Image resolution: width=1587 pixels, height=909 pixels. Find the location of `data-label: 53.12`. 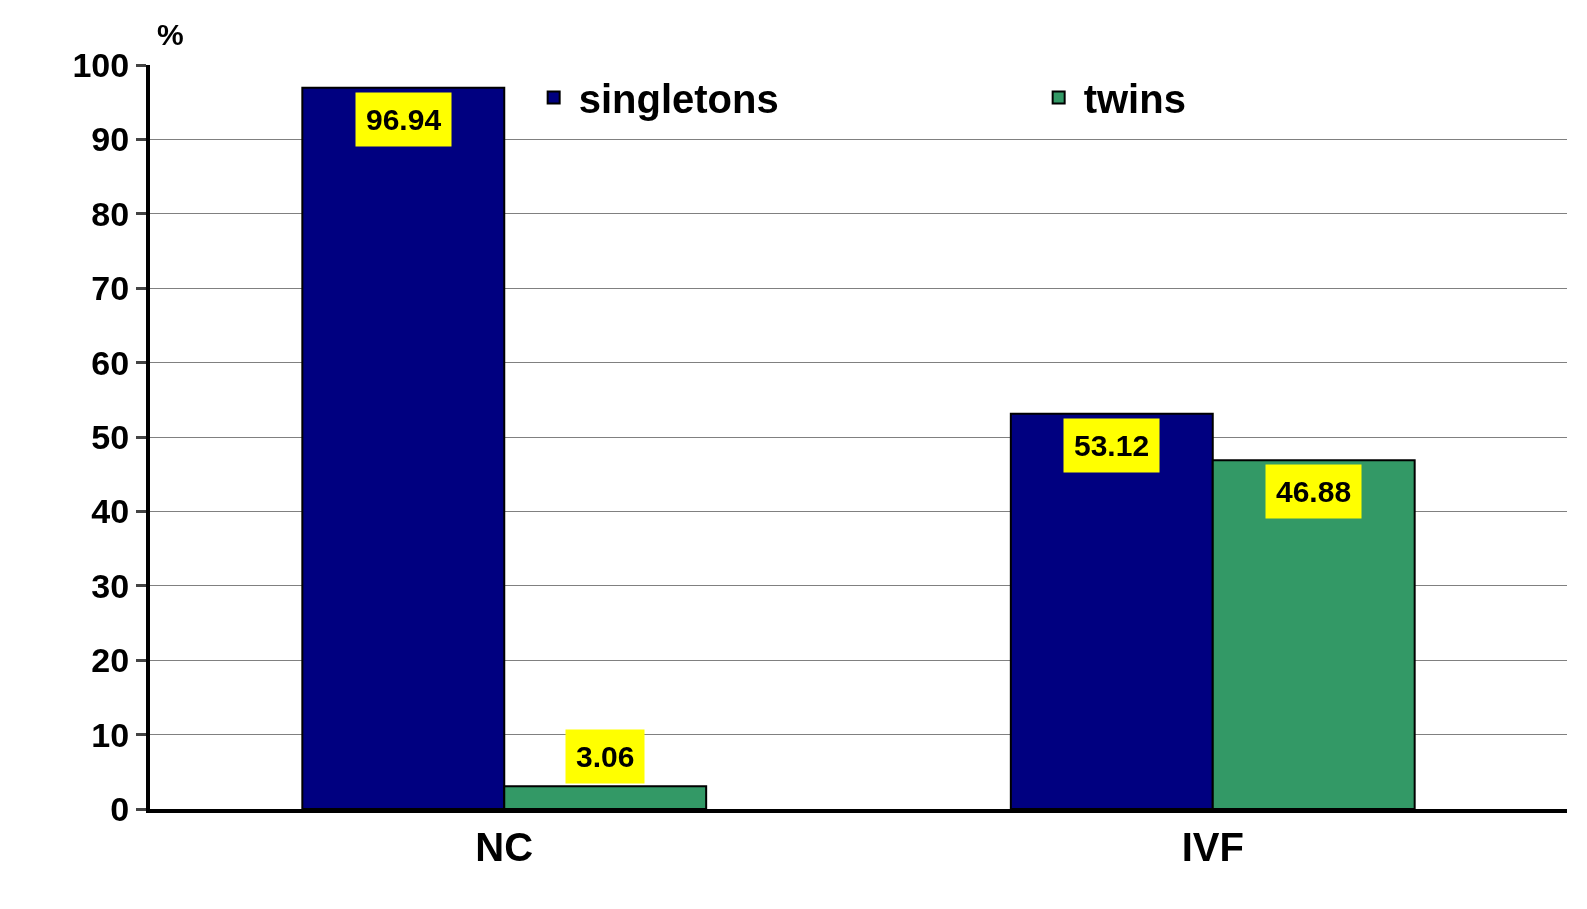

data-label: 53.12 is located at coordinates (1112, 445).